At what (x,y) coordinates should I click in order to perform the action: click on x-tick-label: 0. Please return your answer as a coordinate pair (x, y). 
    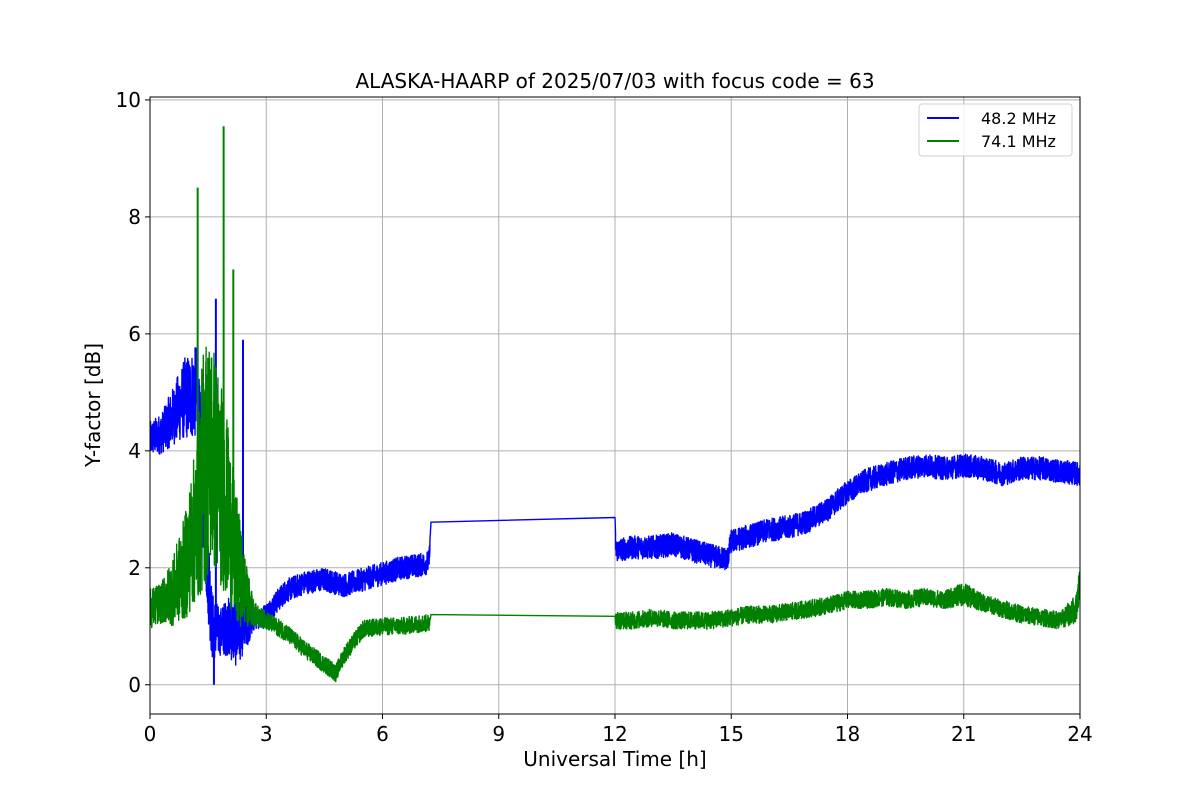
    Looking at the image, I should click on (150, 734).